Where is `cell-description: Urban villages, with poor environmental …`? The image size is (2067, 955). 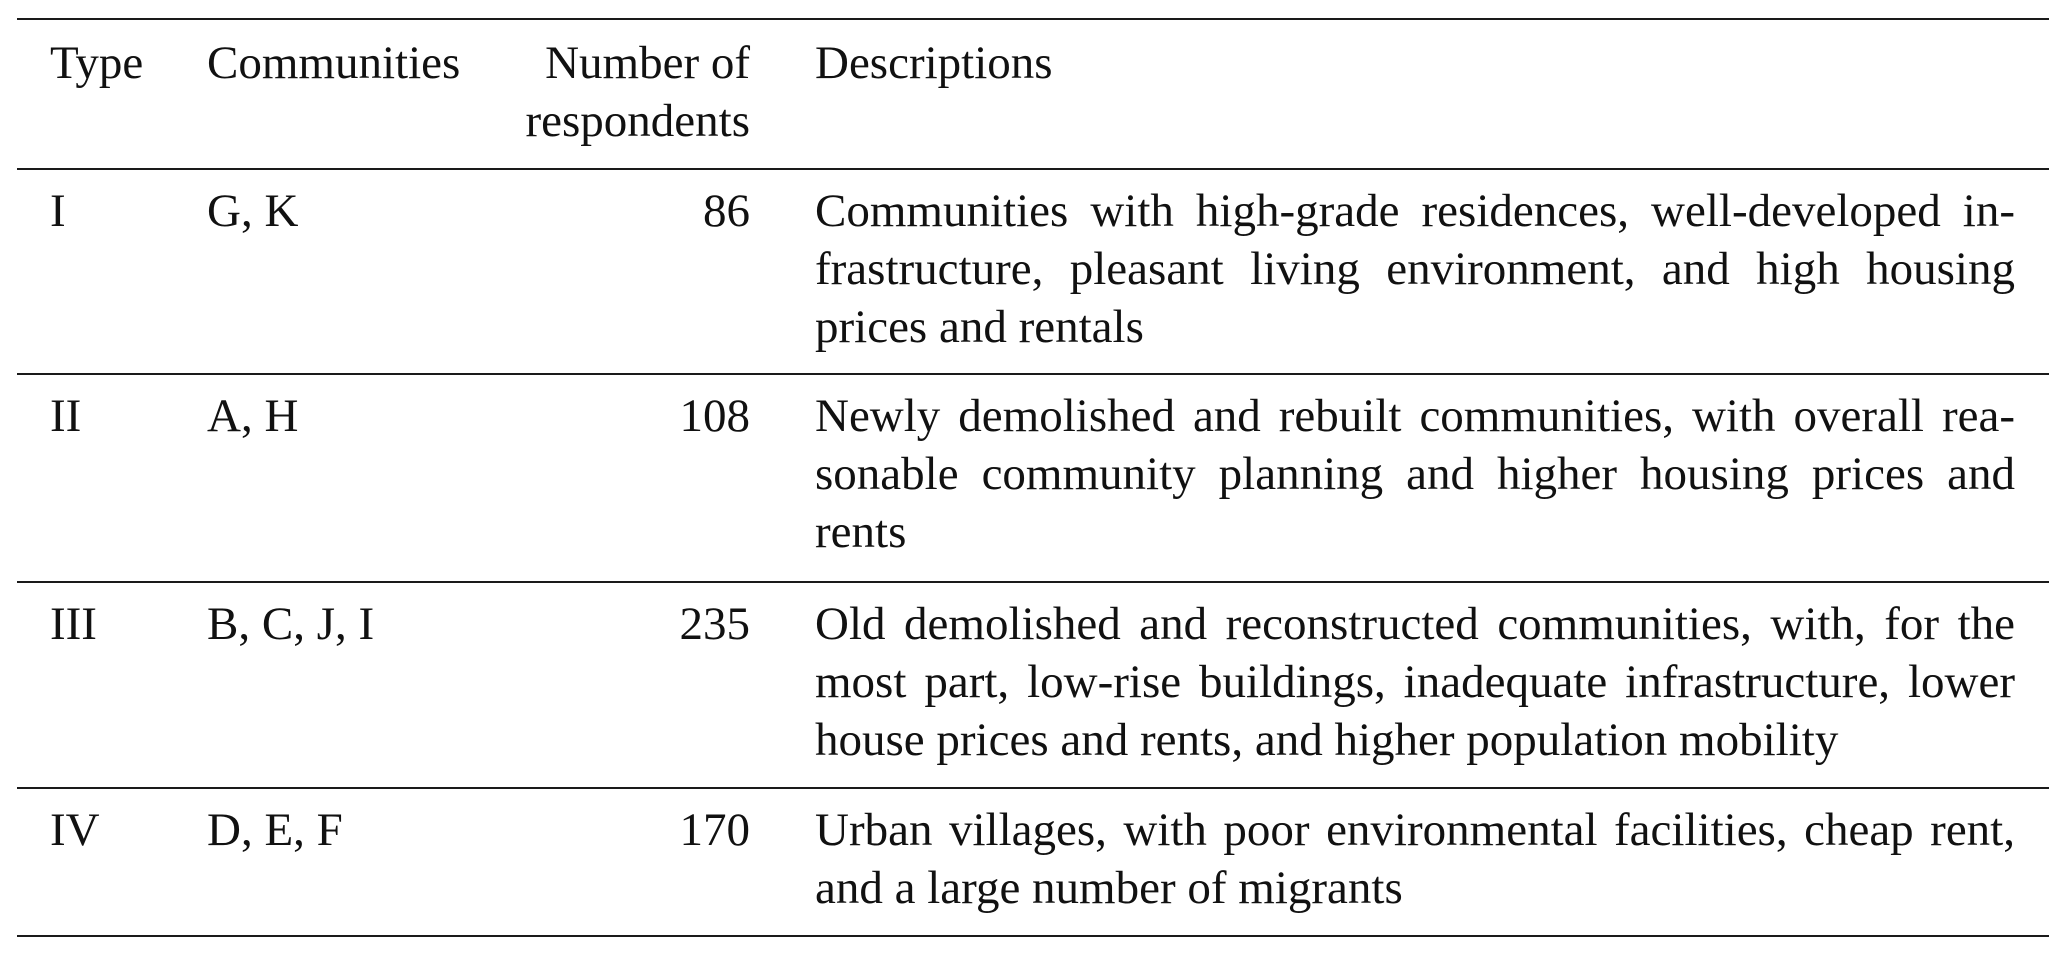 cell-description: Urban villages, with poor environmental … is located at coordinates (1415, 859).